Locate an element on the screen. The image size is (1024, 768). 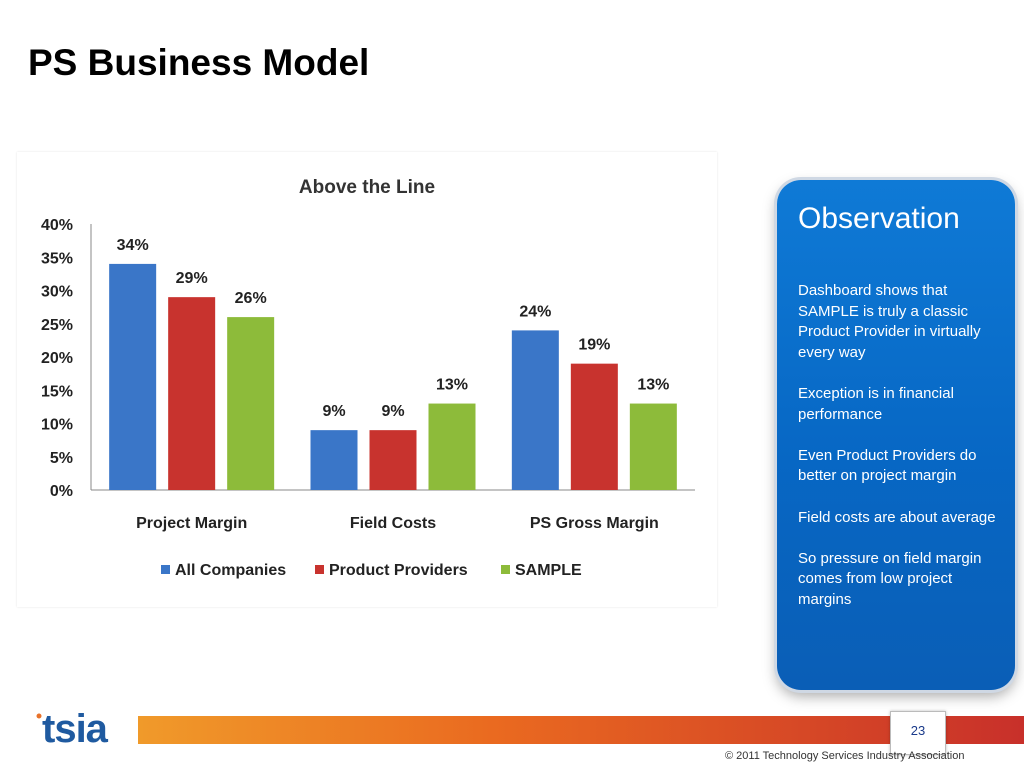
chart-title: Above the Line is located at coordinates (367, 187).